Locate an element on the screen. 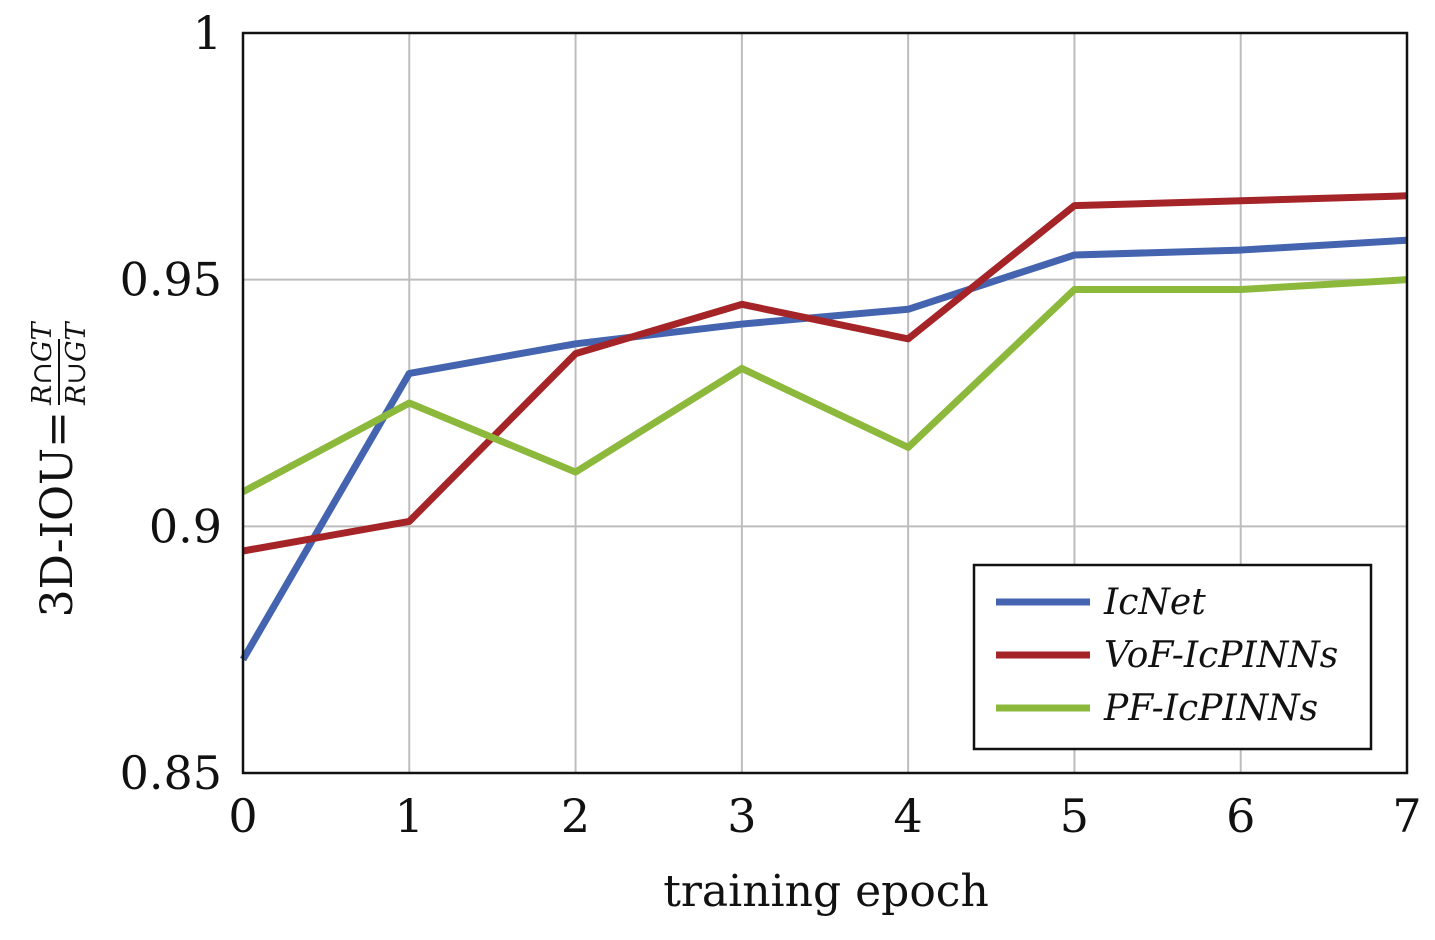 The height and width of the screenshot is (940, 1435). y-axis-label-numerator: R∩GT is located at coordinates (42, 363).